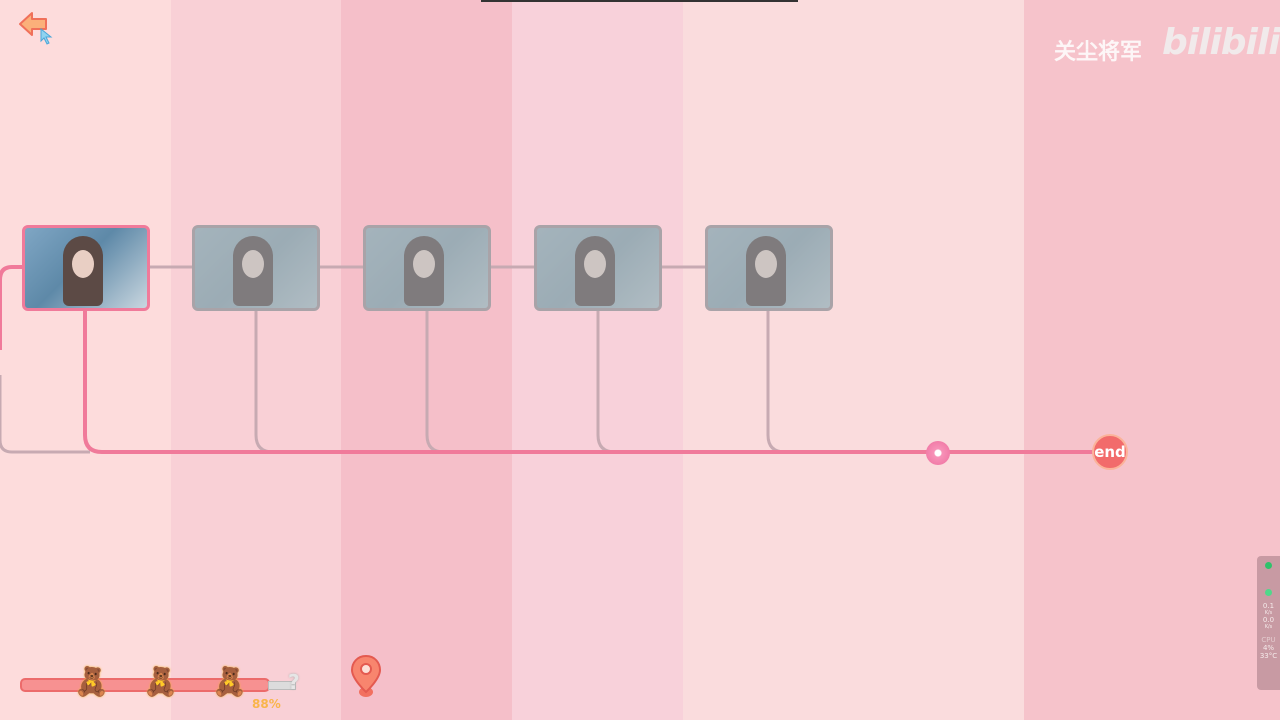 The width and height of the screenshot is (1280, 720). Describe the element at coordinates (366, 677) in the screenshot. I see `location-pin-icon` at that location.